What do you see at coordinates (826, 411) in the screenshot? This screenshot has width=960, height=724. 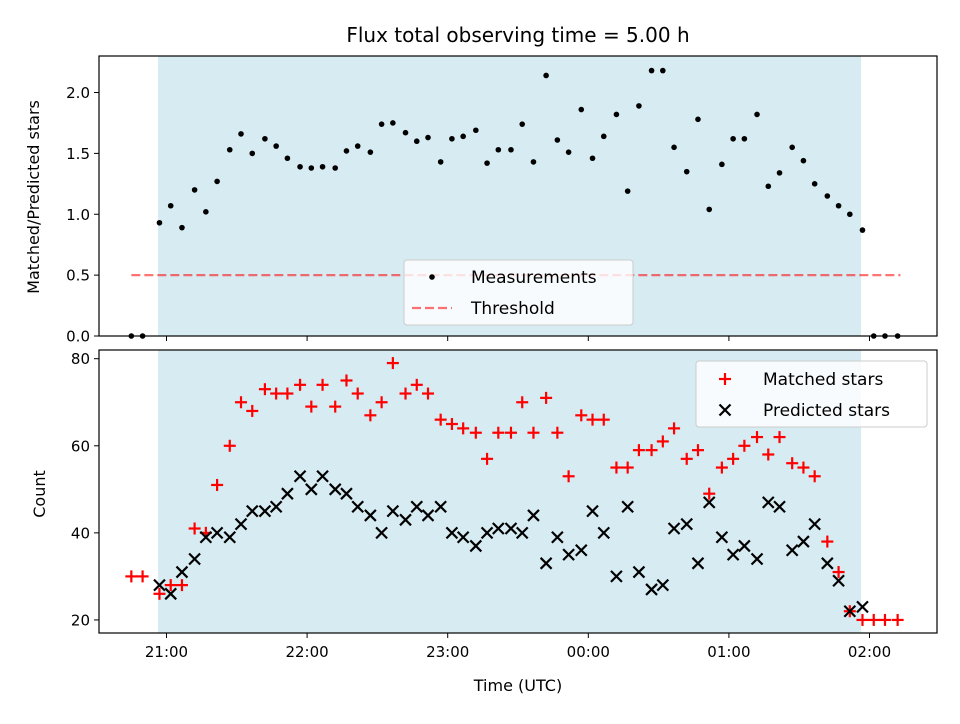 I see `legend-label-predicted: Predicted stars` at bounding box center [826, 411].